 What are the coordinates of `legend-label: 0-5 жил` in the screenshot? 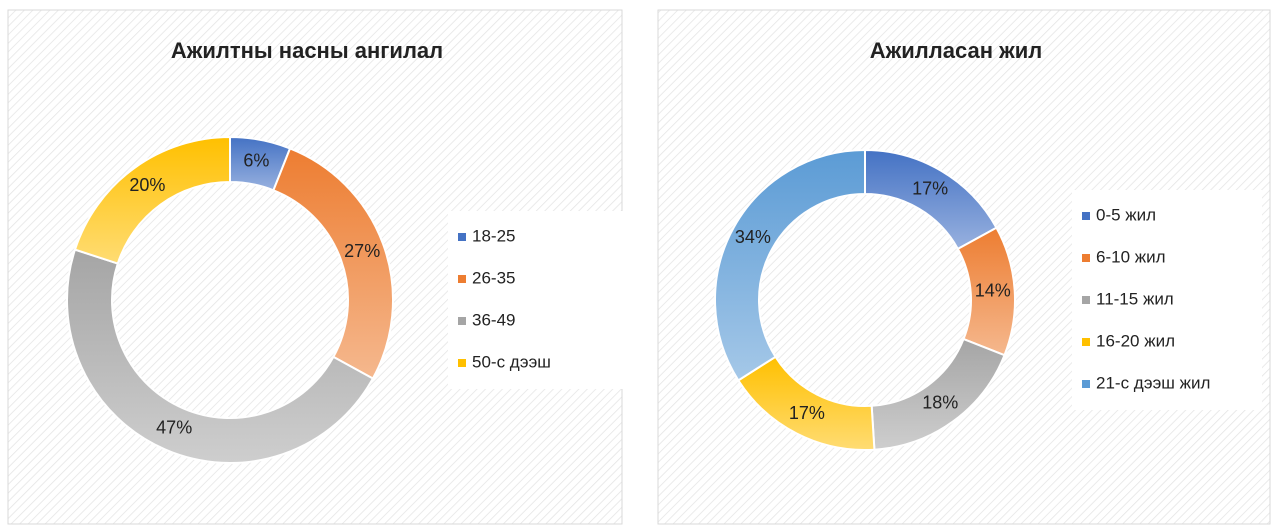 It's located at (1126, 214).